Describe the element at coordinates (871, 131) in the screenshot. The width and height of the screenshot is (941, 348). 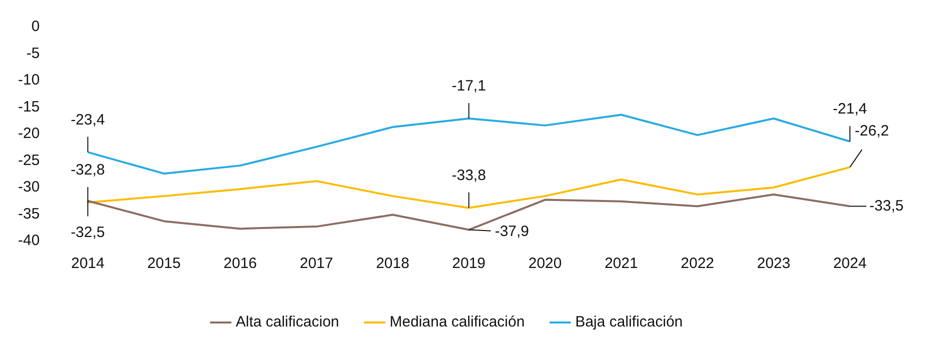
I see `data-label: -26,2` at that location.